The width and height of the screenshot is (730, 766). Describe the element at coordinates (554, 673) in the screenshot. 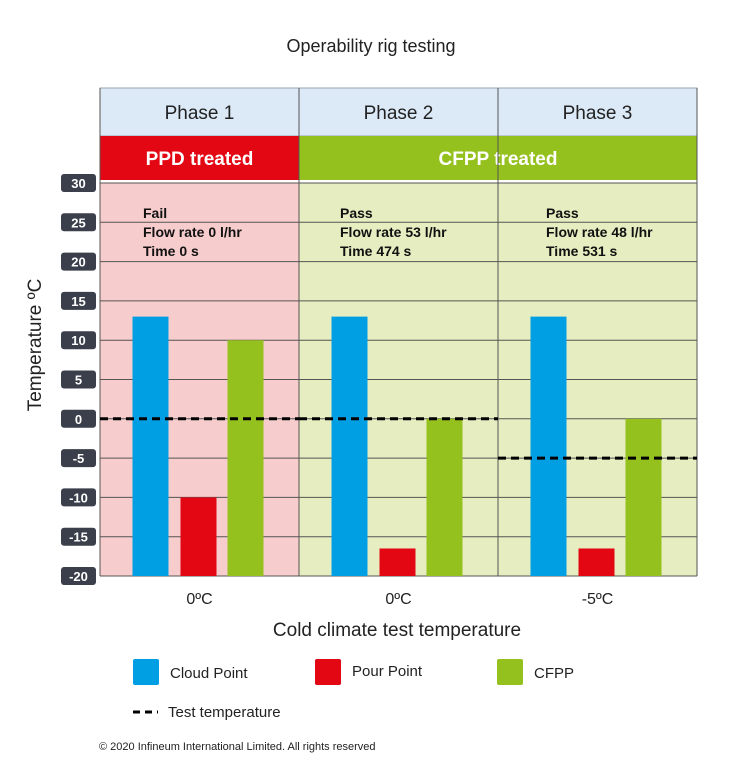

I see `legend-label-cfpp: CFPP` at that location.